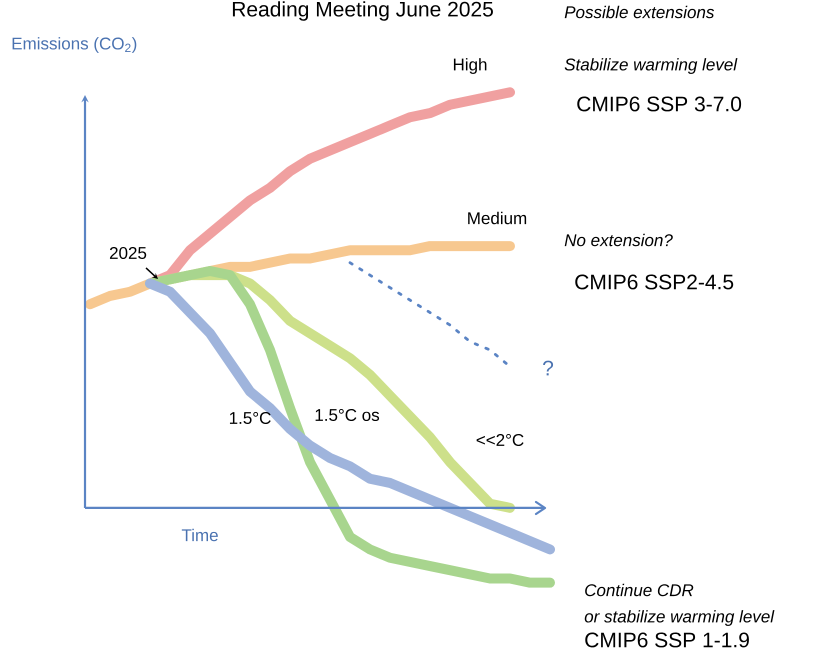  I want to click on text: No extension?, so click(618, 240).